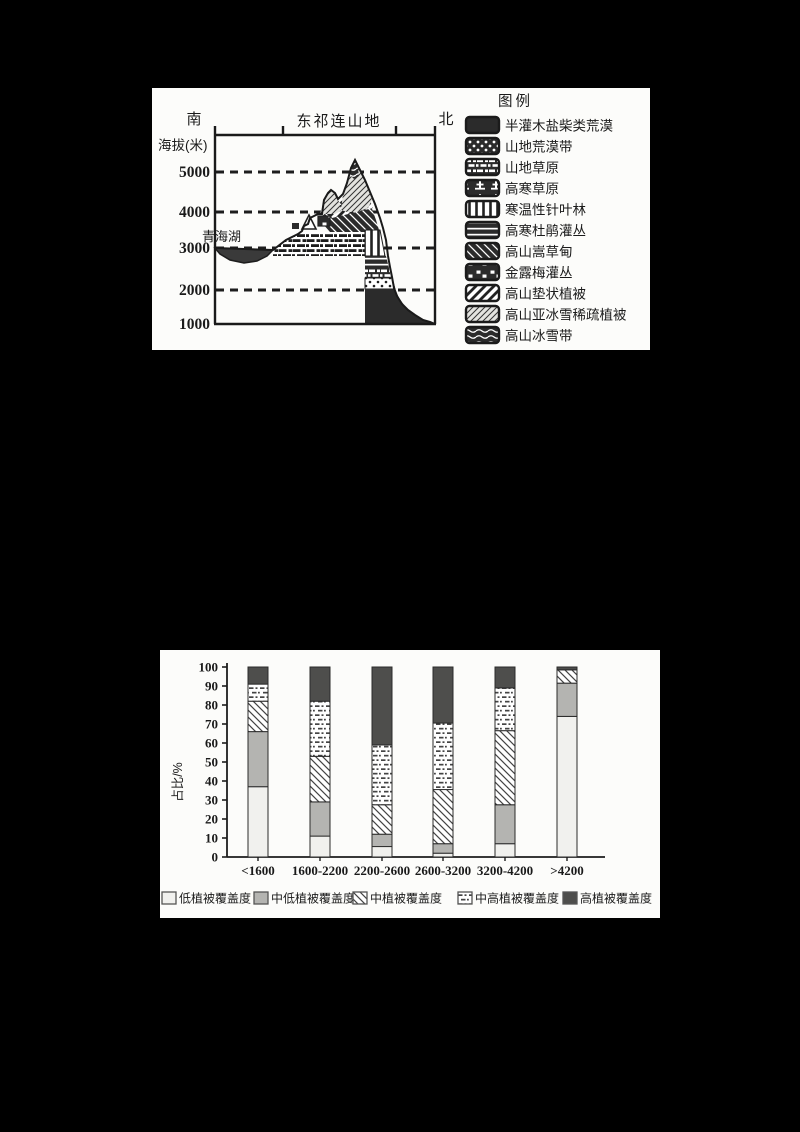 Image resolution: width=800 pixels, height=1132 pixels. I want to click on slash-thick-swatch, so click(482, 293).